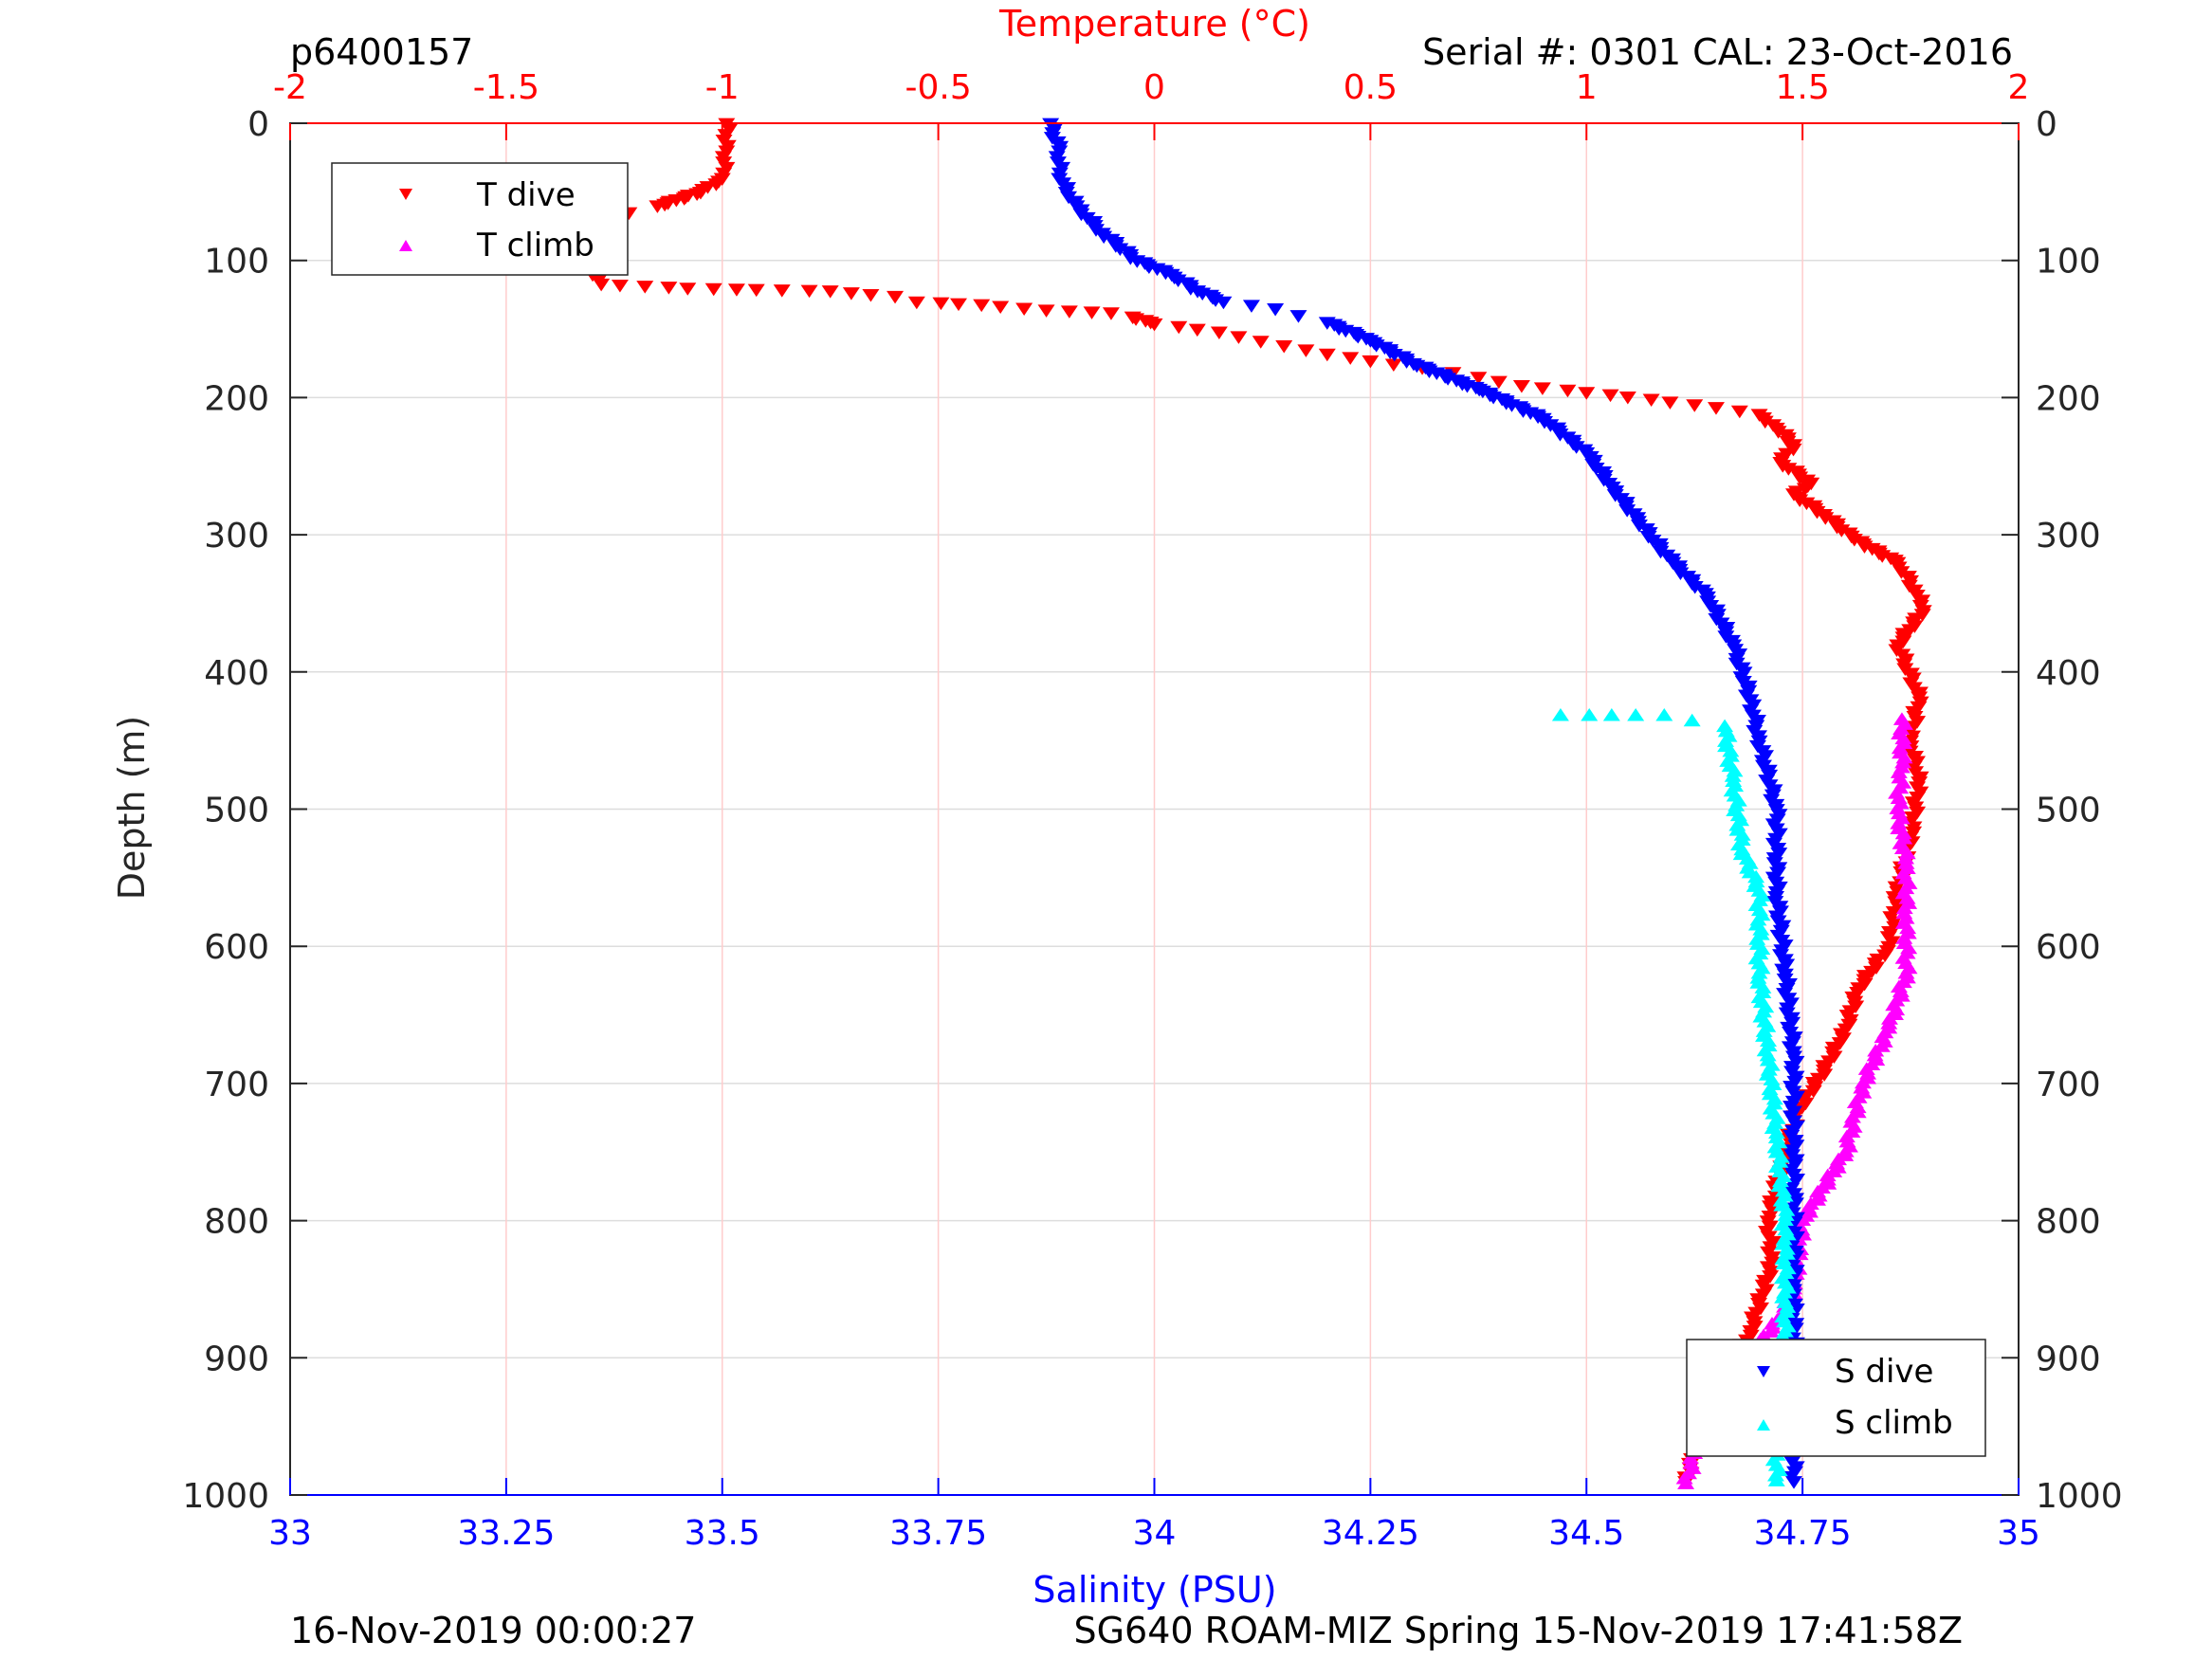 The width and height of the screenshot is (2212, 1659). Describe the element at coordinates (938, 1533) in the screenshot. I see `salinity-tick-label: 33.75` at that location.